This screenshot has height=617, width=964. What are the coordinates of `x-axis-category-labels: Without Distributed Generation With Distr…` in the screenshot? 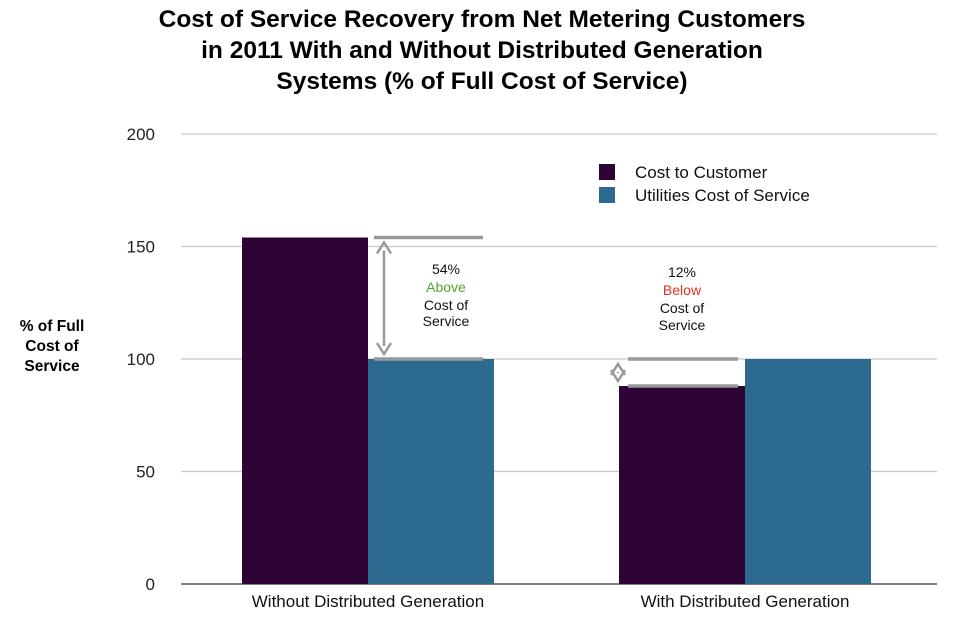 It's located at (551, 601).